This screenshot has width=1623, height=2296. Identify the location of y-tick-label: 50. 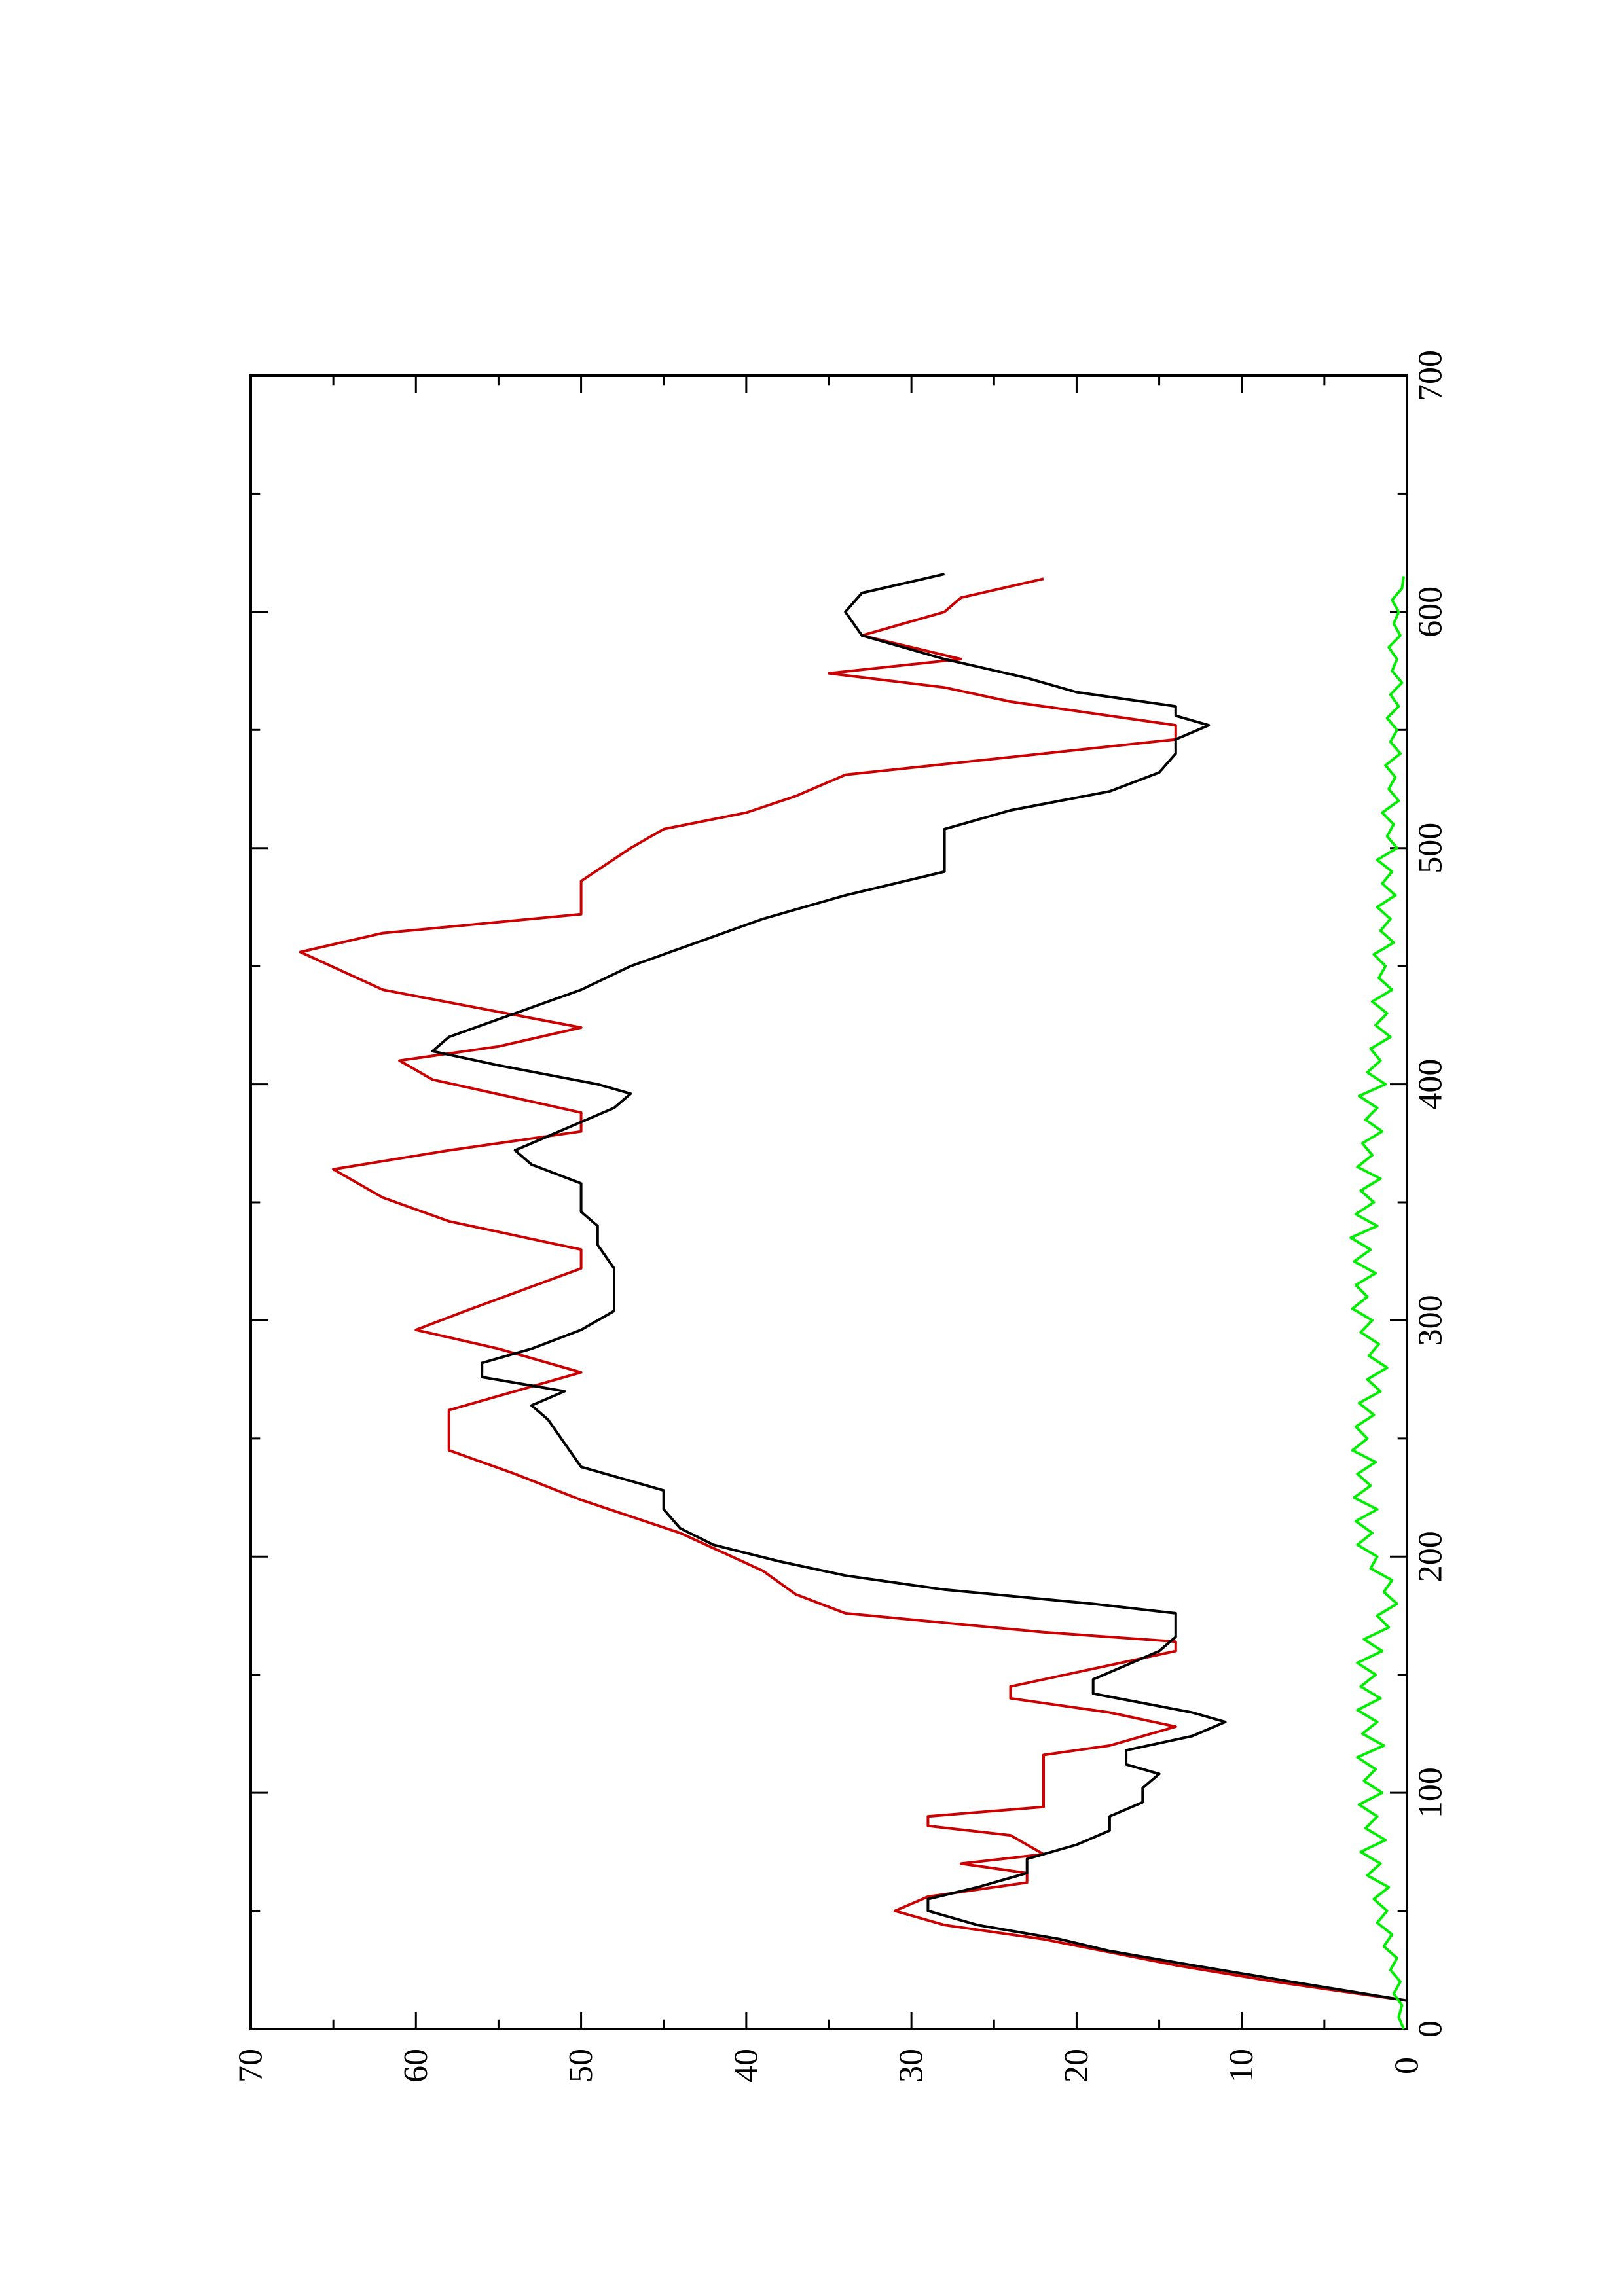
(581, 2066).